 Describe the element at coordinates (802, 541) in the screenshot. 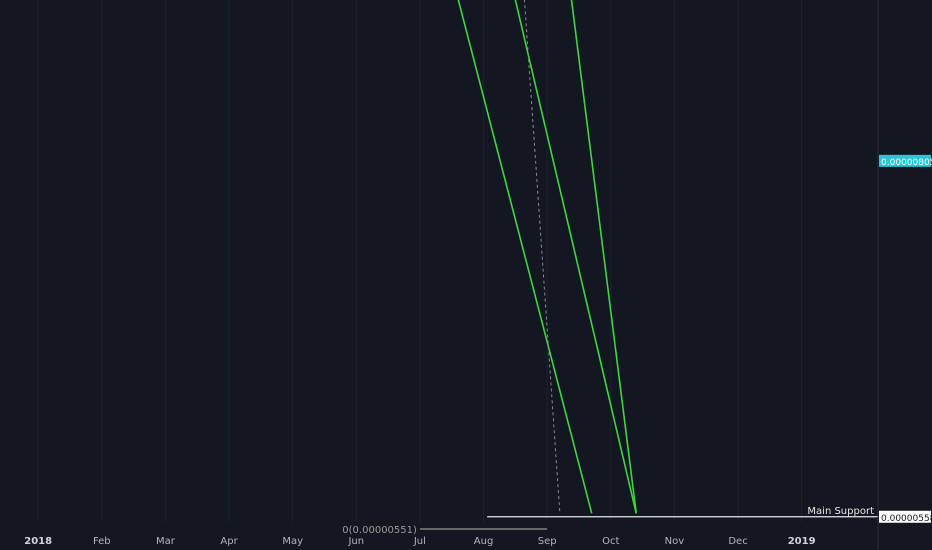

I see `time-tick-label: 2019` at that location.